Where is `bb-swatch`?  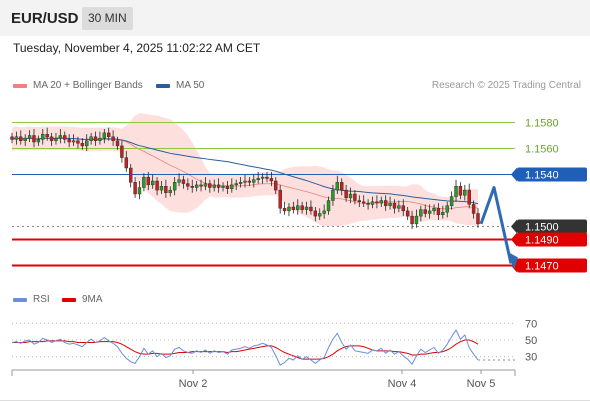
bb-swatch is located at coordinates (20, 85).